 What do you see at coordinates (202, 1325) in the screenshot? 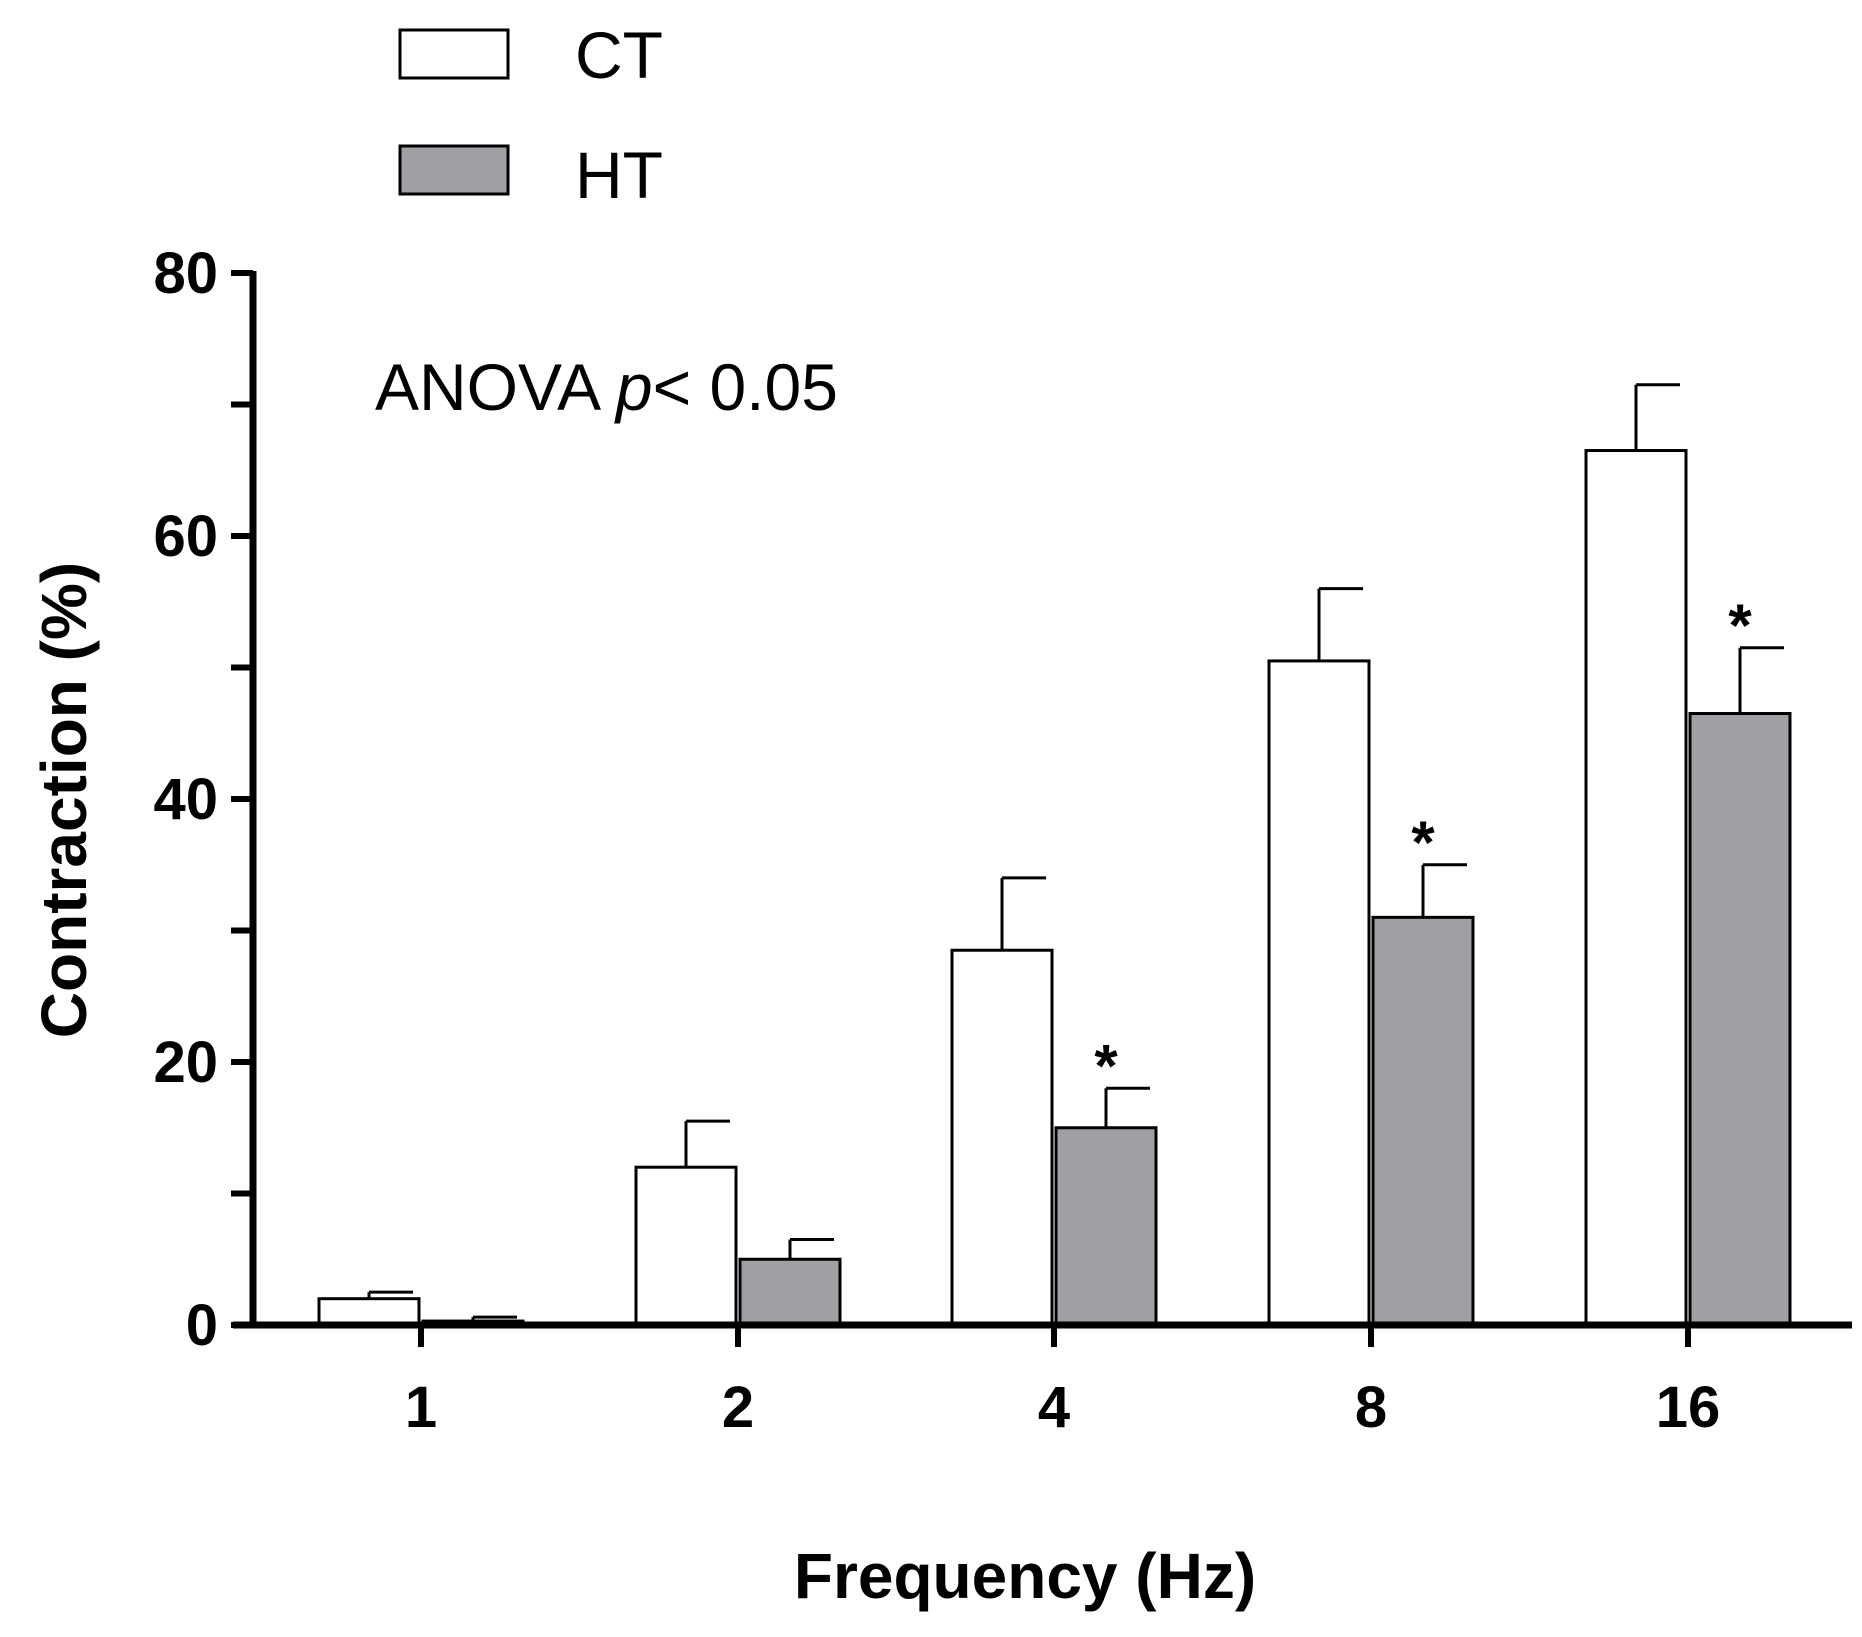
I see `y-tick-label-0: 0` at bounding box center [202, 1325].